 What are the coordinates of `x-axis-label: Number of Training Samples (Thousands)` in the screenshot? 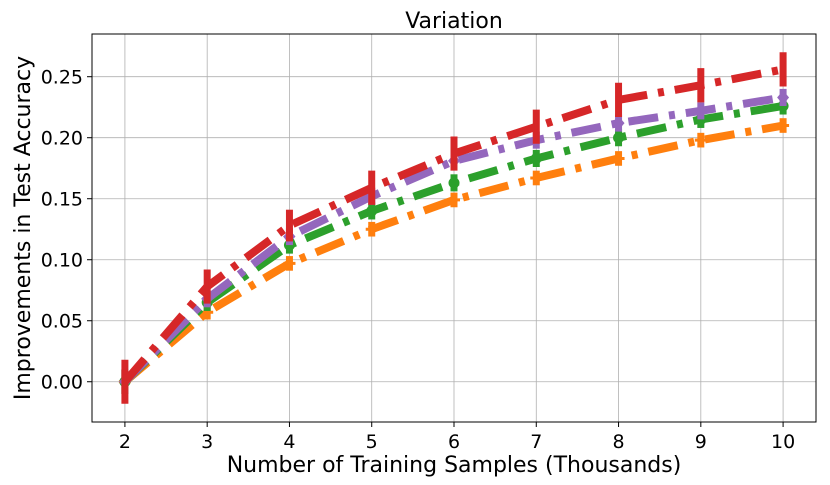 It's located at (454, 465).